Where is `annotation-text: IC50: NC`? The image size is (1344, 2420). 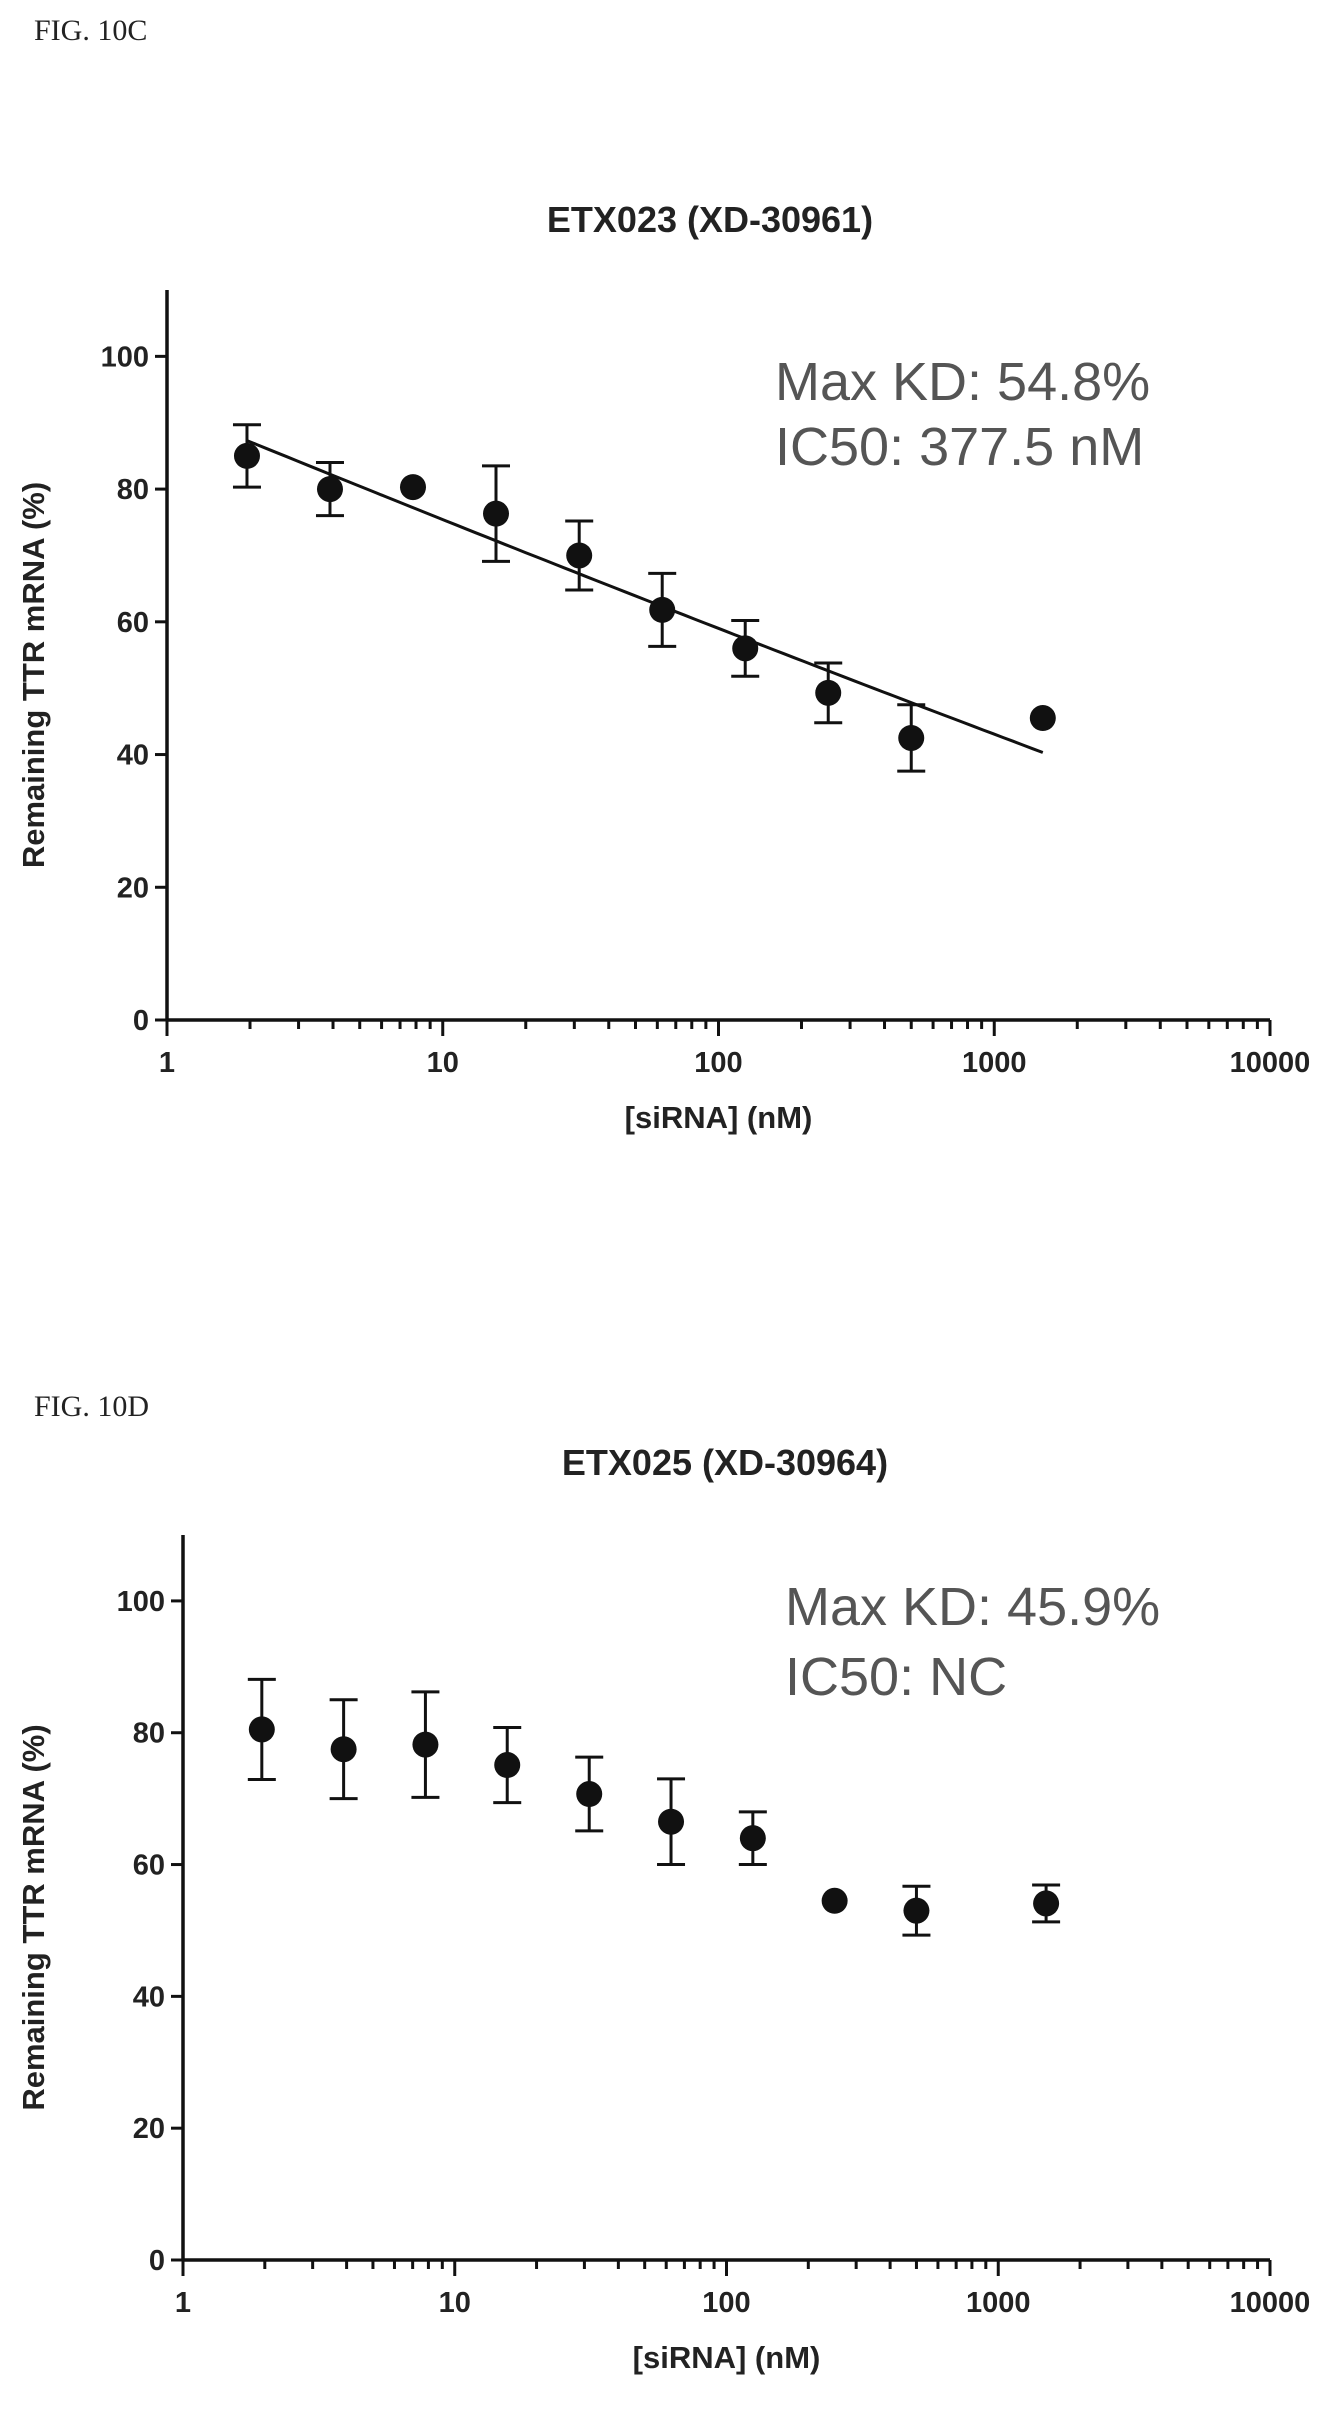 annotation-text: IC50: NC is located at coordinates (896, 1677).